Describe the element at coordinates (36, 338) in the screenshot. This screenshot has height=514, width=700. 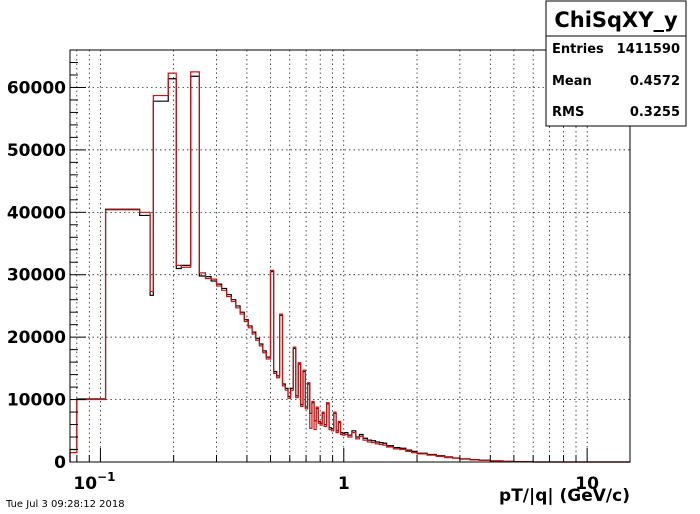
I see `y-tick-label: 20000` at that location.